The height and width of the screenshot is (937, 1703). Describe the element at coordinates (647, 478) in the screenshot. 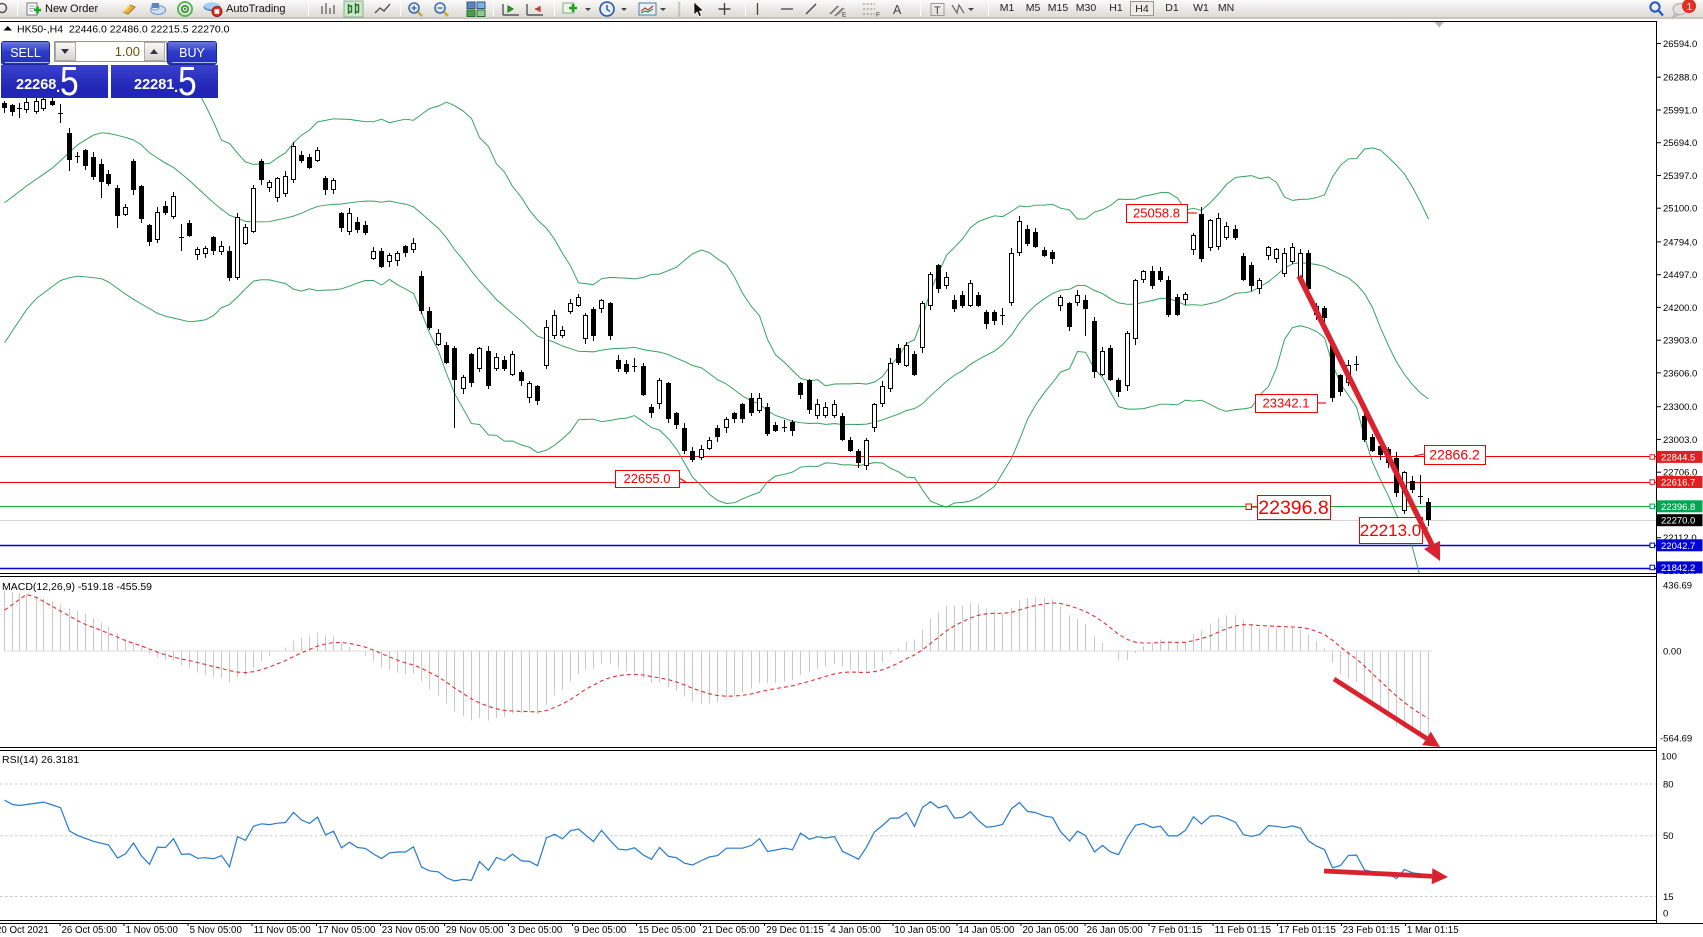

I see `svg-text: 22655.0` at that location.